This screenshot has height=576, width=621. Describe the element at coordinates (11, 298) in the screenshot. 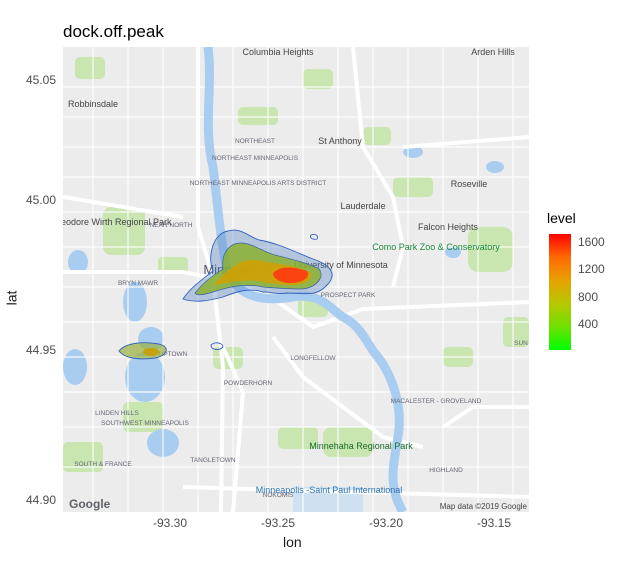

I see `y-axis-label: lat` at that location.